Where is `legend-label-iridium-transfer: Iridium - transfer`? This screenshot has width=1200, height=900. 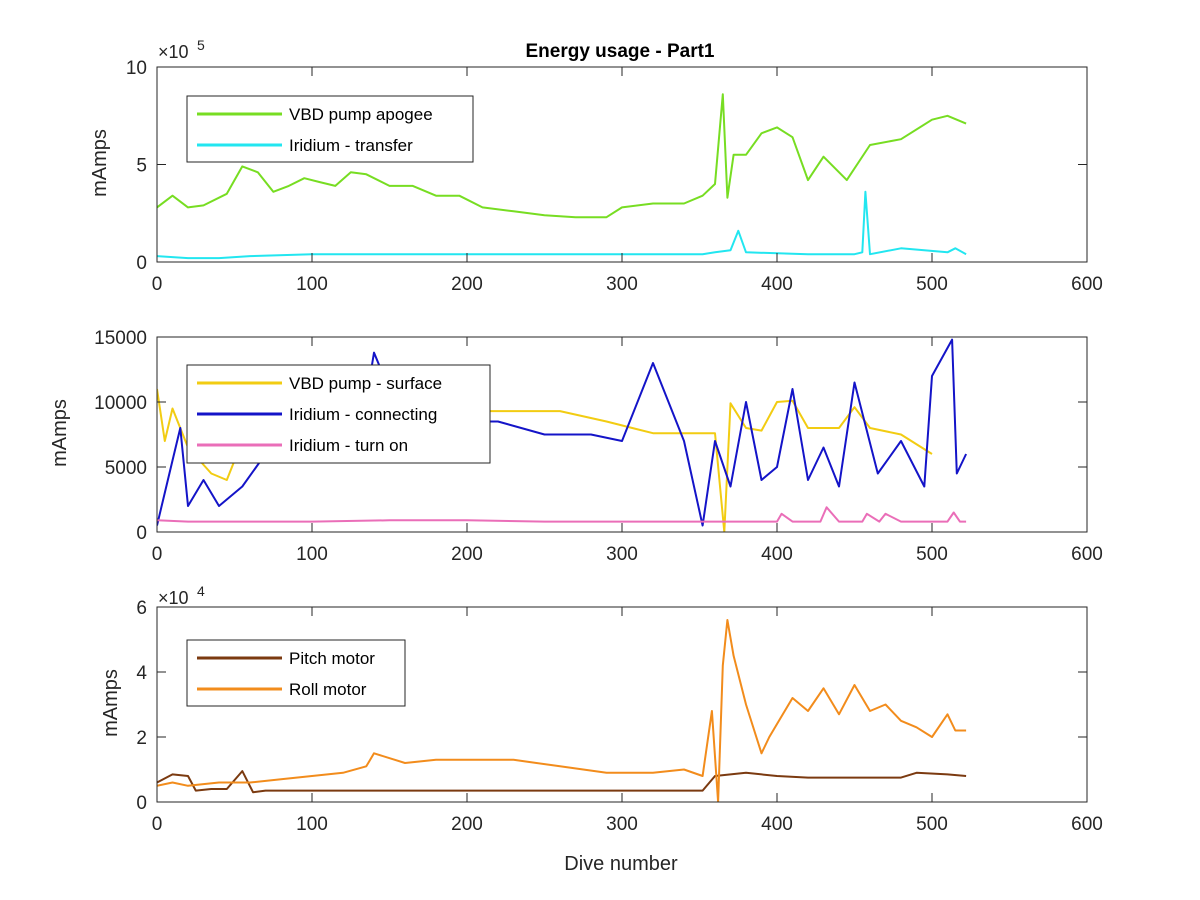 legend-label-iridium-transfer: Iridium - transfer is located at coordinates (351, 145).